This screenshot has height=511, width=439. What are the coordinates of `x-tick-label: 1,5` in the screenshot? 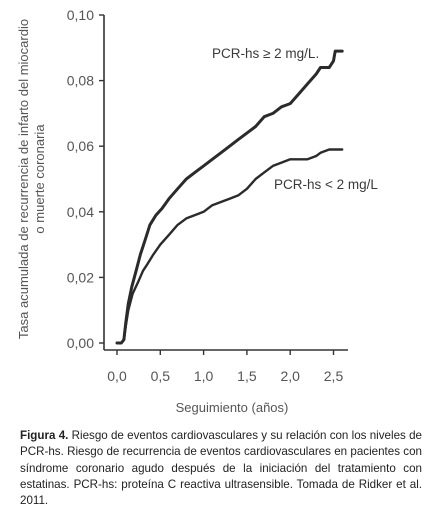 It's located at (247, 376).